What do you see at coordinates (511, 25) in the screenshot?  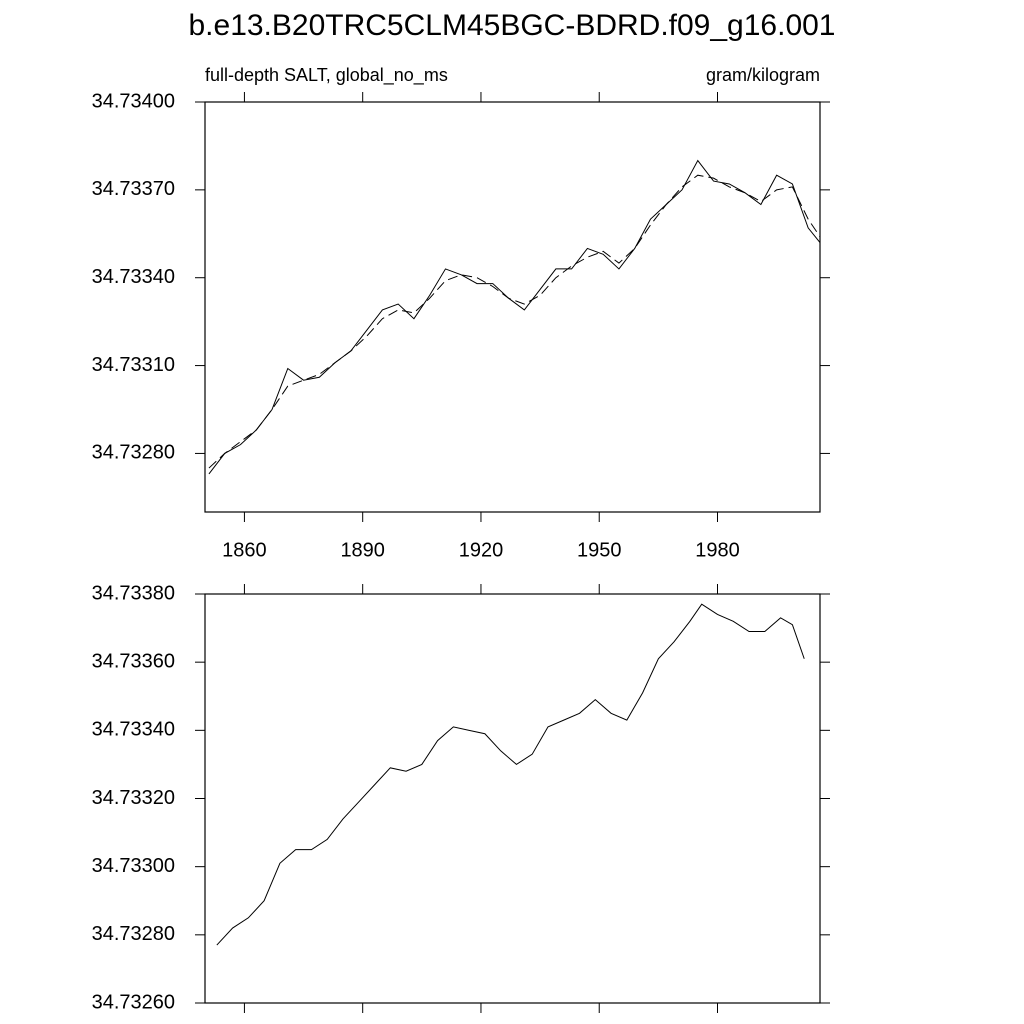 I see `chart-title: b.e13.B20TRC5CLM45BGC-BDRD.f09_g16.001` at bounding box center [511, 25].